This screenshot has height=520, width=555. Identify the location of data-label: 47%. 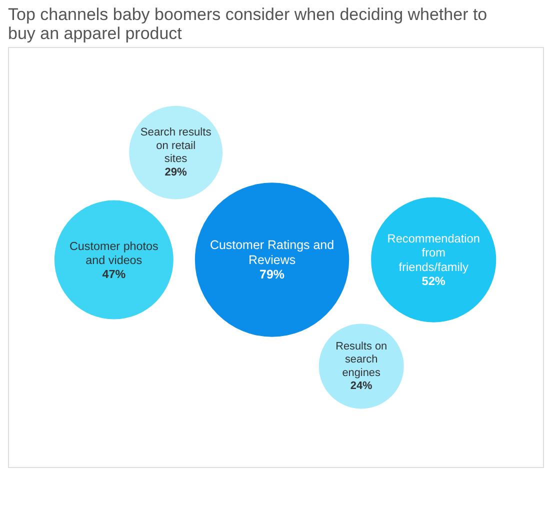
(114, 274).